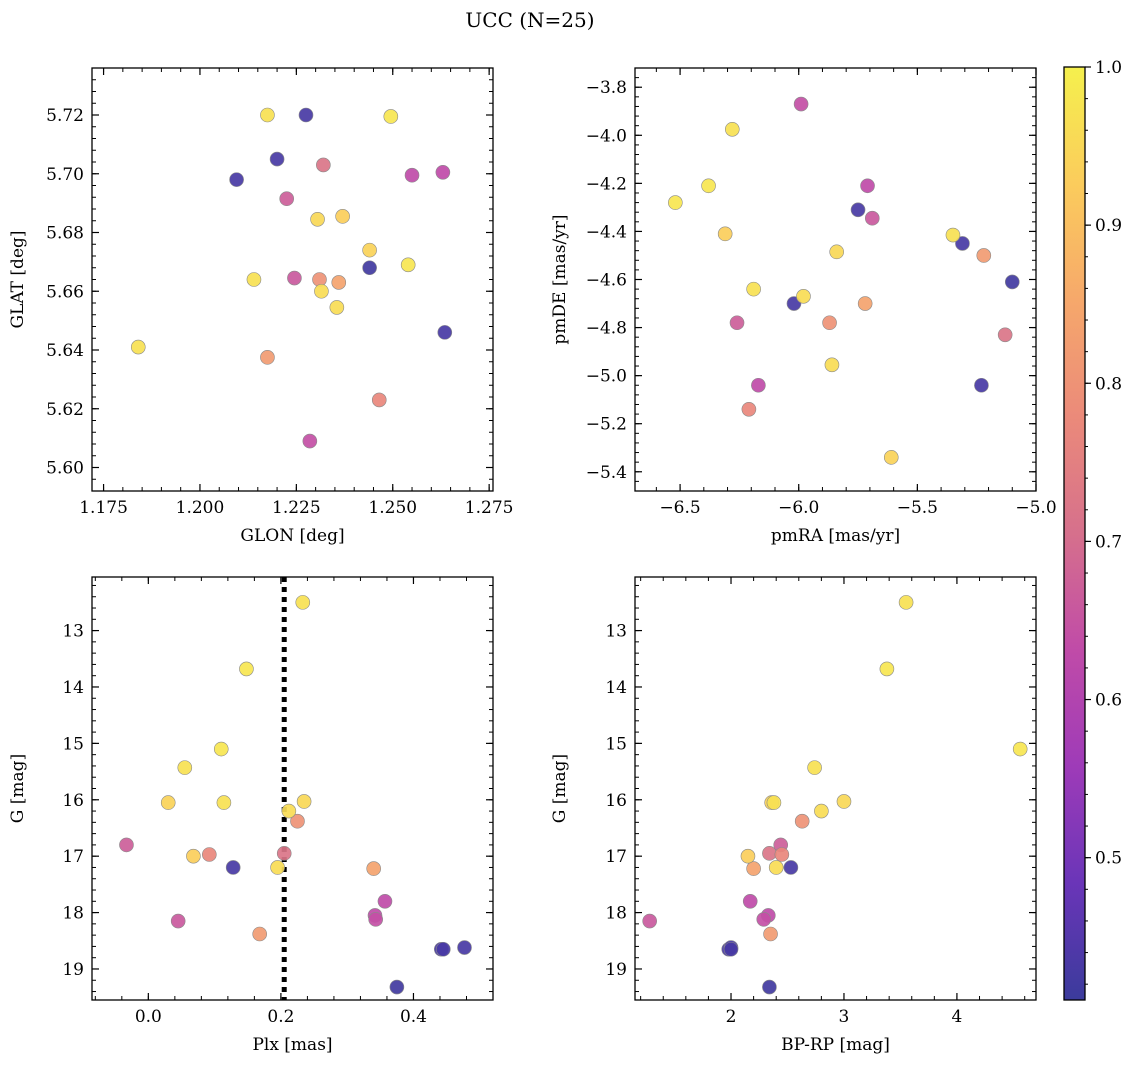  Describe the element at coordinates (606, 184) in the screenshot. I see `y-tick-label: −4.2` at that location.